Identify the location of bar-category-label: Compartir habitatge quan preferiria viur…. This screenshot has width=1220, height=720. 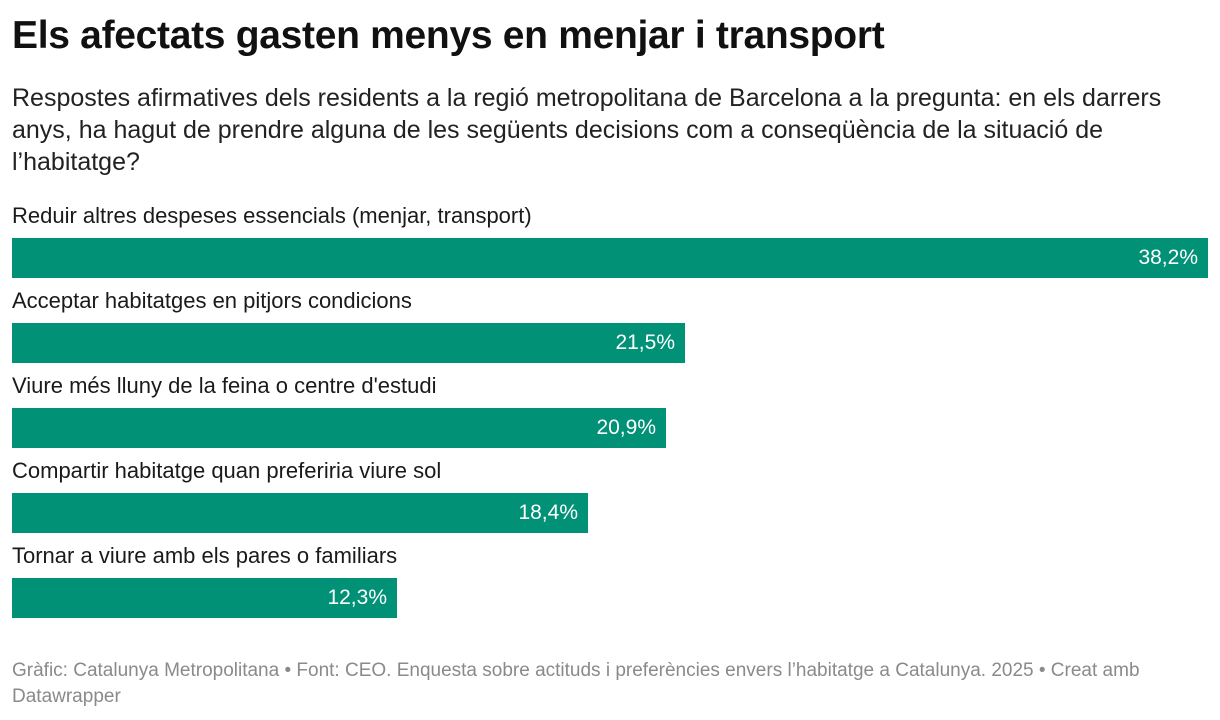
(227, 470).